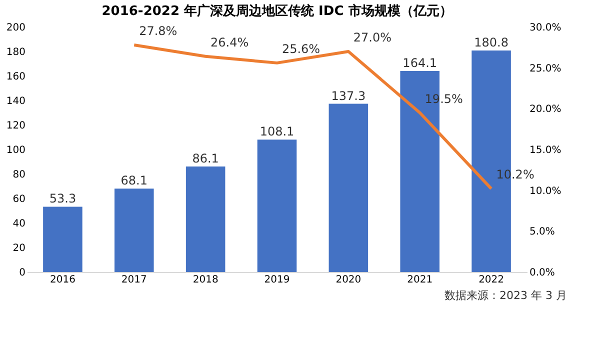 The width and height of the screenshot is (600, 341). Describe the element at coordinates (22, 273) in the screenshot. I see `y-tick-label: 0` at that location.